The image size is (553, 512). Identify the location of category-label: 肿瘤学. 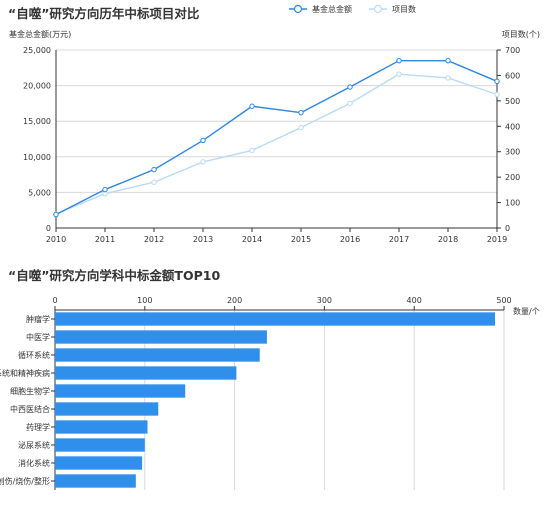
(38, 319).